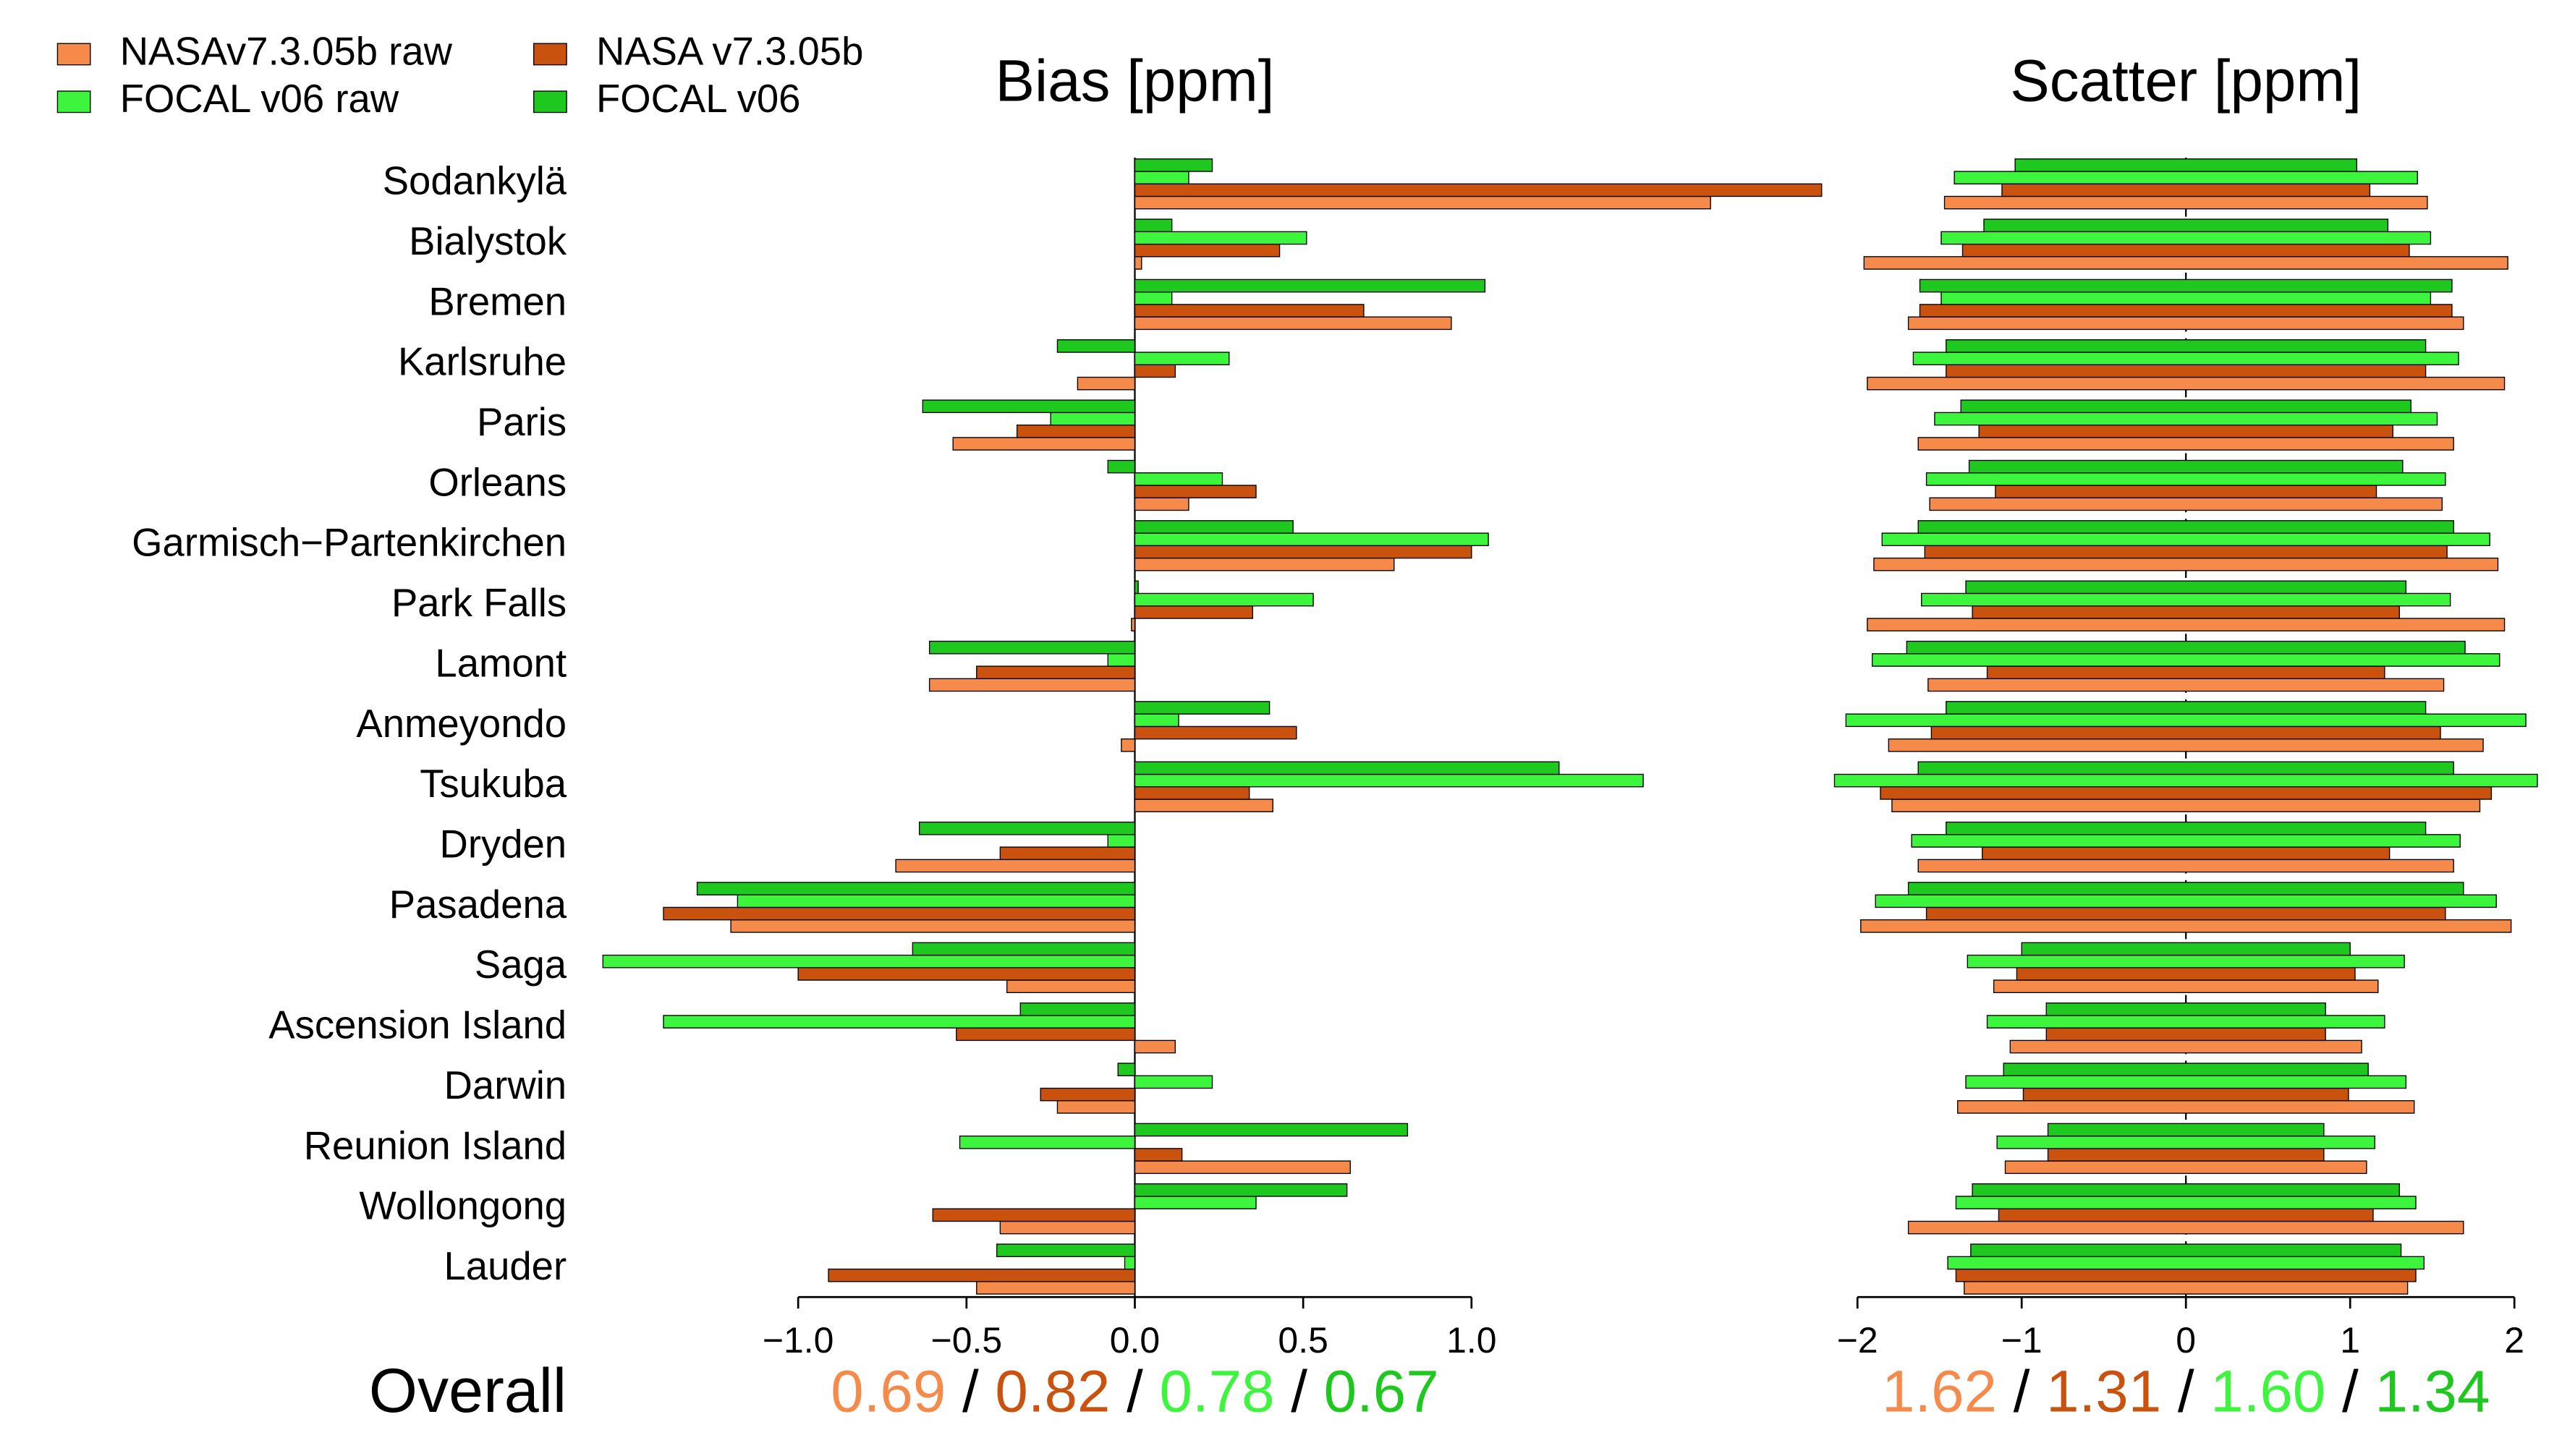 The width and height of the screenshot is (2562, 1456). Describe the element at coordinates (1303, 1340) in the screenshot. I see `x-tick-label: 0.5` at that location.